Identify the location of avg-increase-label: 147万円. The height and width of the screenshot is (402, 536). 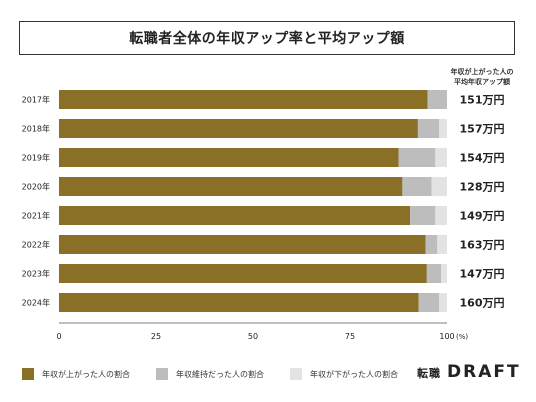
(482, 274).